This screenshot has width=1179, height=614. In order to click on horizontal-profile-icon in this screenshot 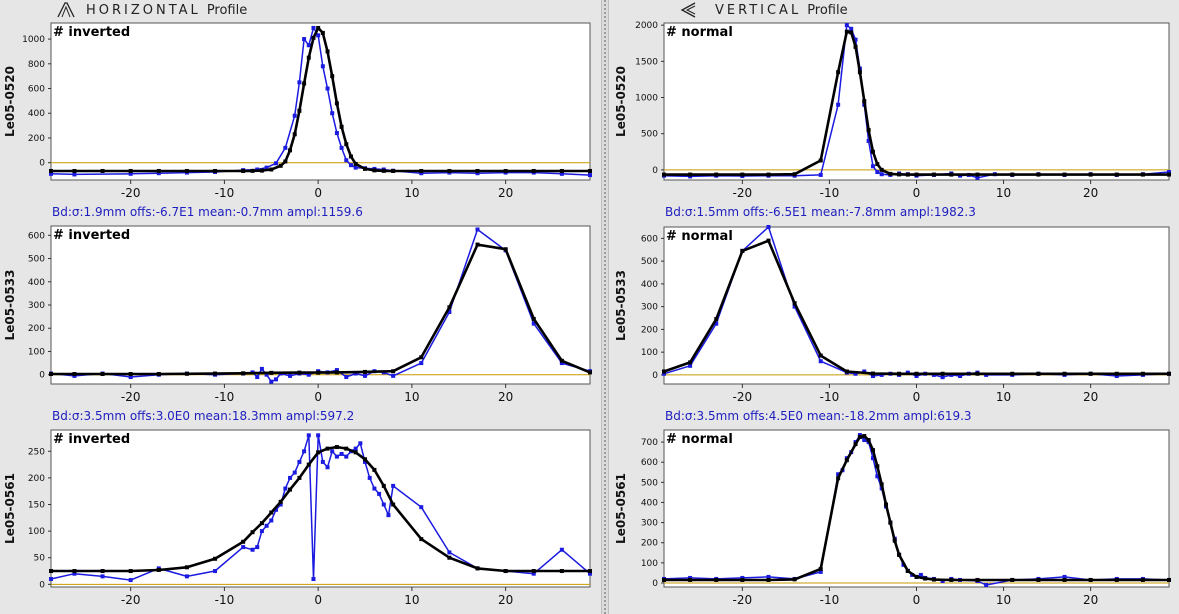, I will do `click(66, 10)`.